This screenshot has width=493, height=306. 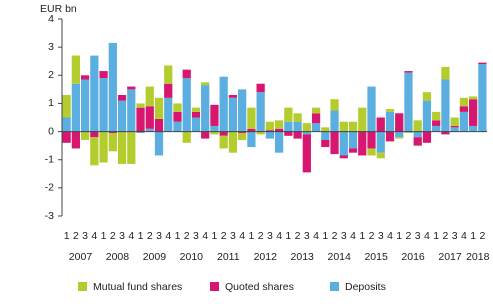 I want to click on y-tick-label: 3, so click(x=51, y=47).